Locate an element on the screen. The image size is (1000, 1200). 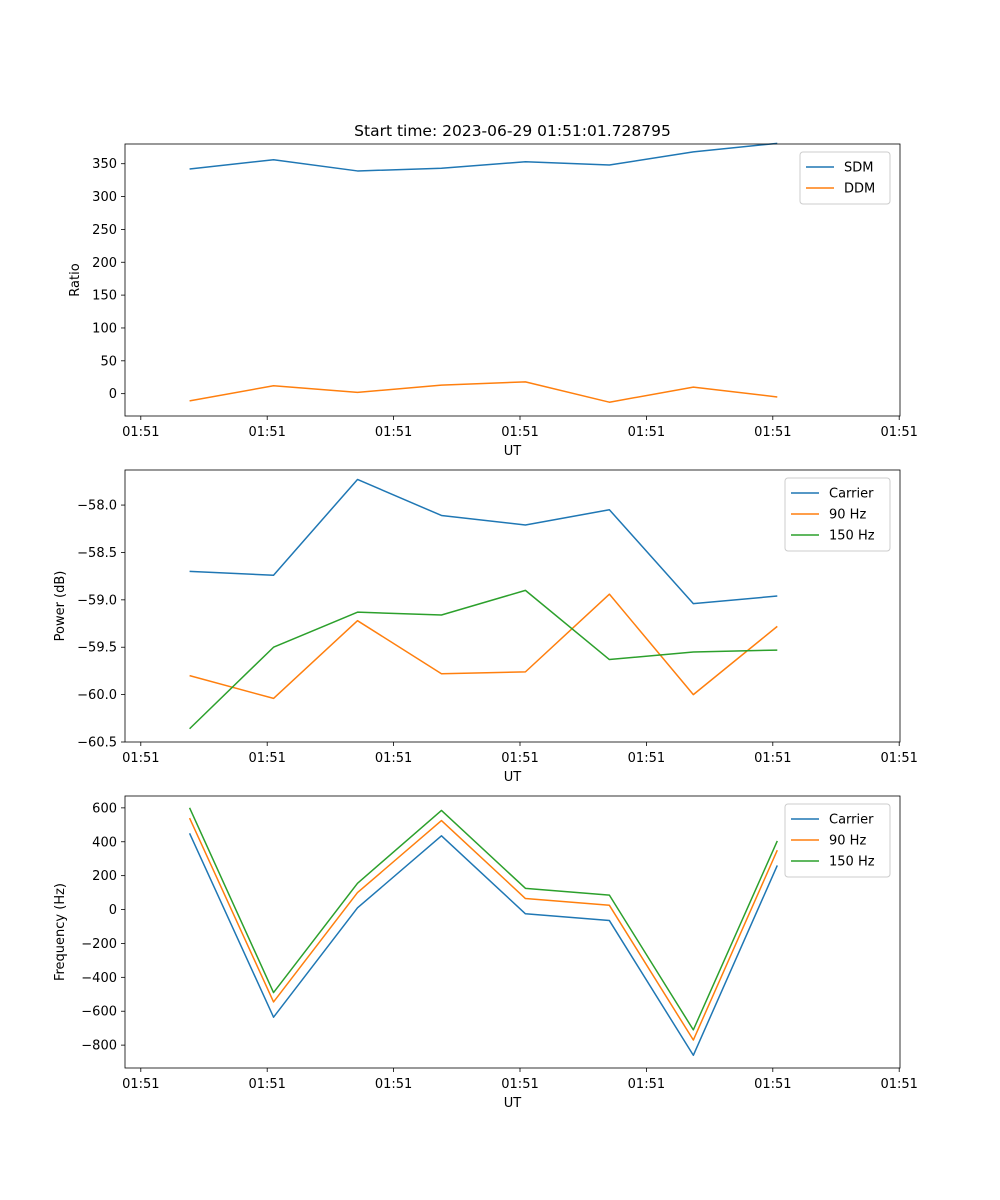
legend-label: DDM is located at coordinates (859, 189).